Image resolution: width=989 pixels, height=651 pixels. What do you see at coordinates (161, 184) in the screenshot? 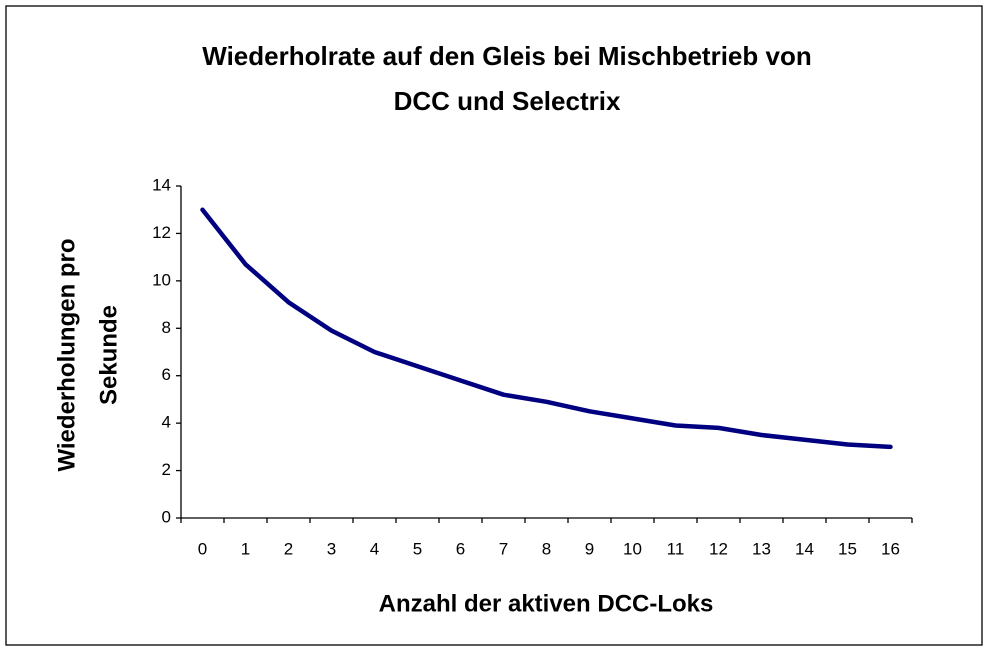
I see `y-tick-label: 14` at bounding box center [161, 184].